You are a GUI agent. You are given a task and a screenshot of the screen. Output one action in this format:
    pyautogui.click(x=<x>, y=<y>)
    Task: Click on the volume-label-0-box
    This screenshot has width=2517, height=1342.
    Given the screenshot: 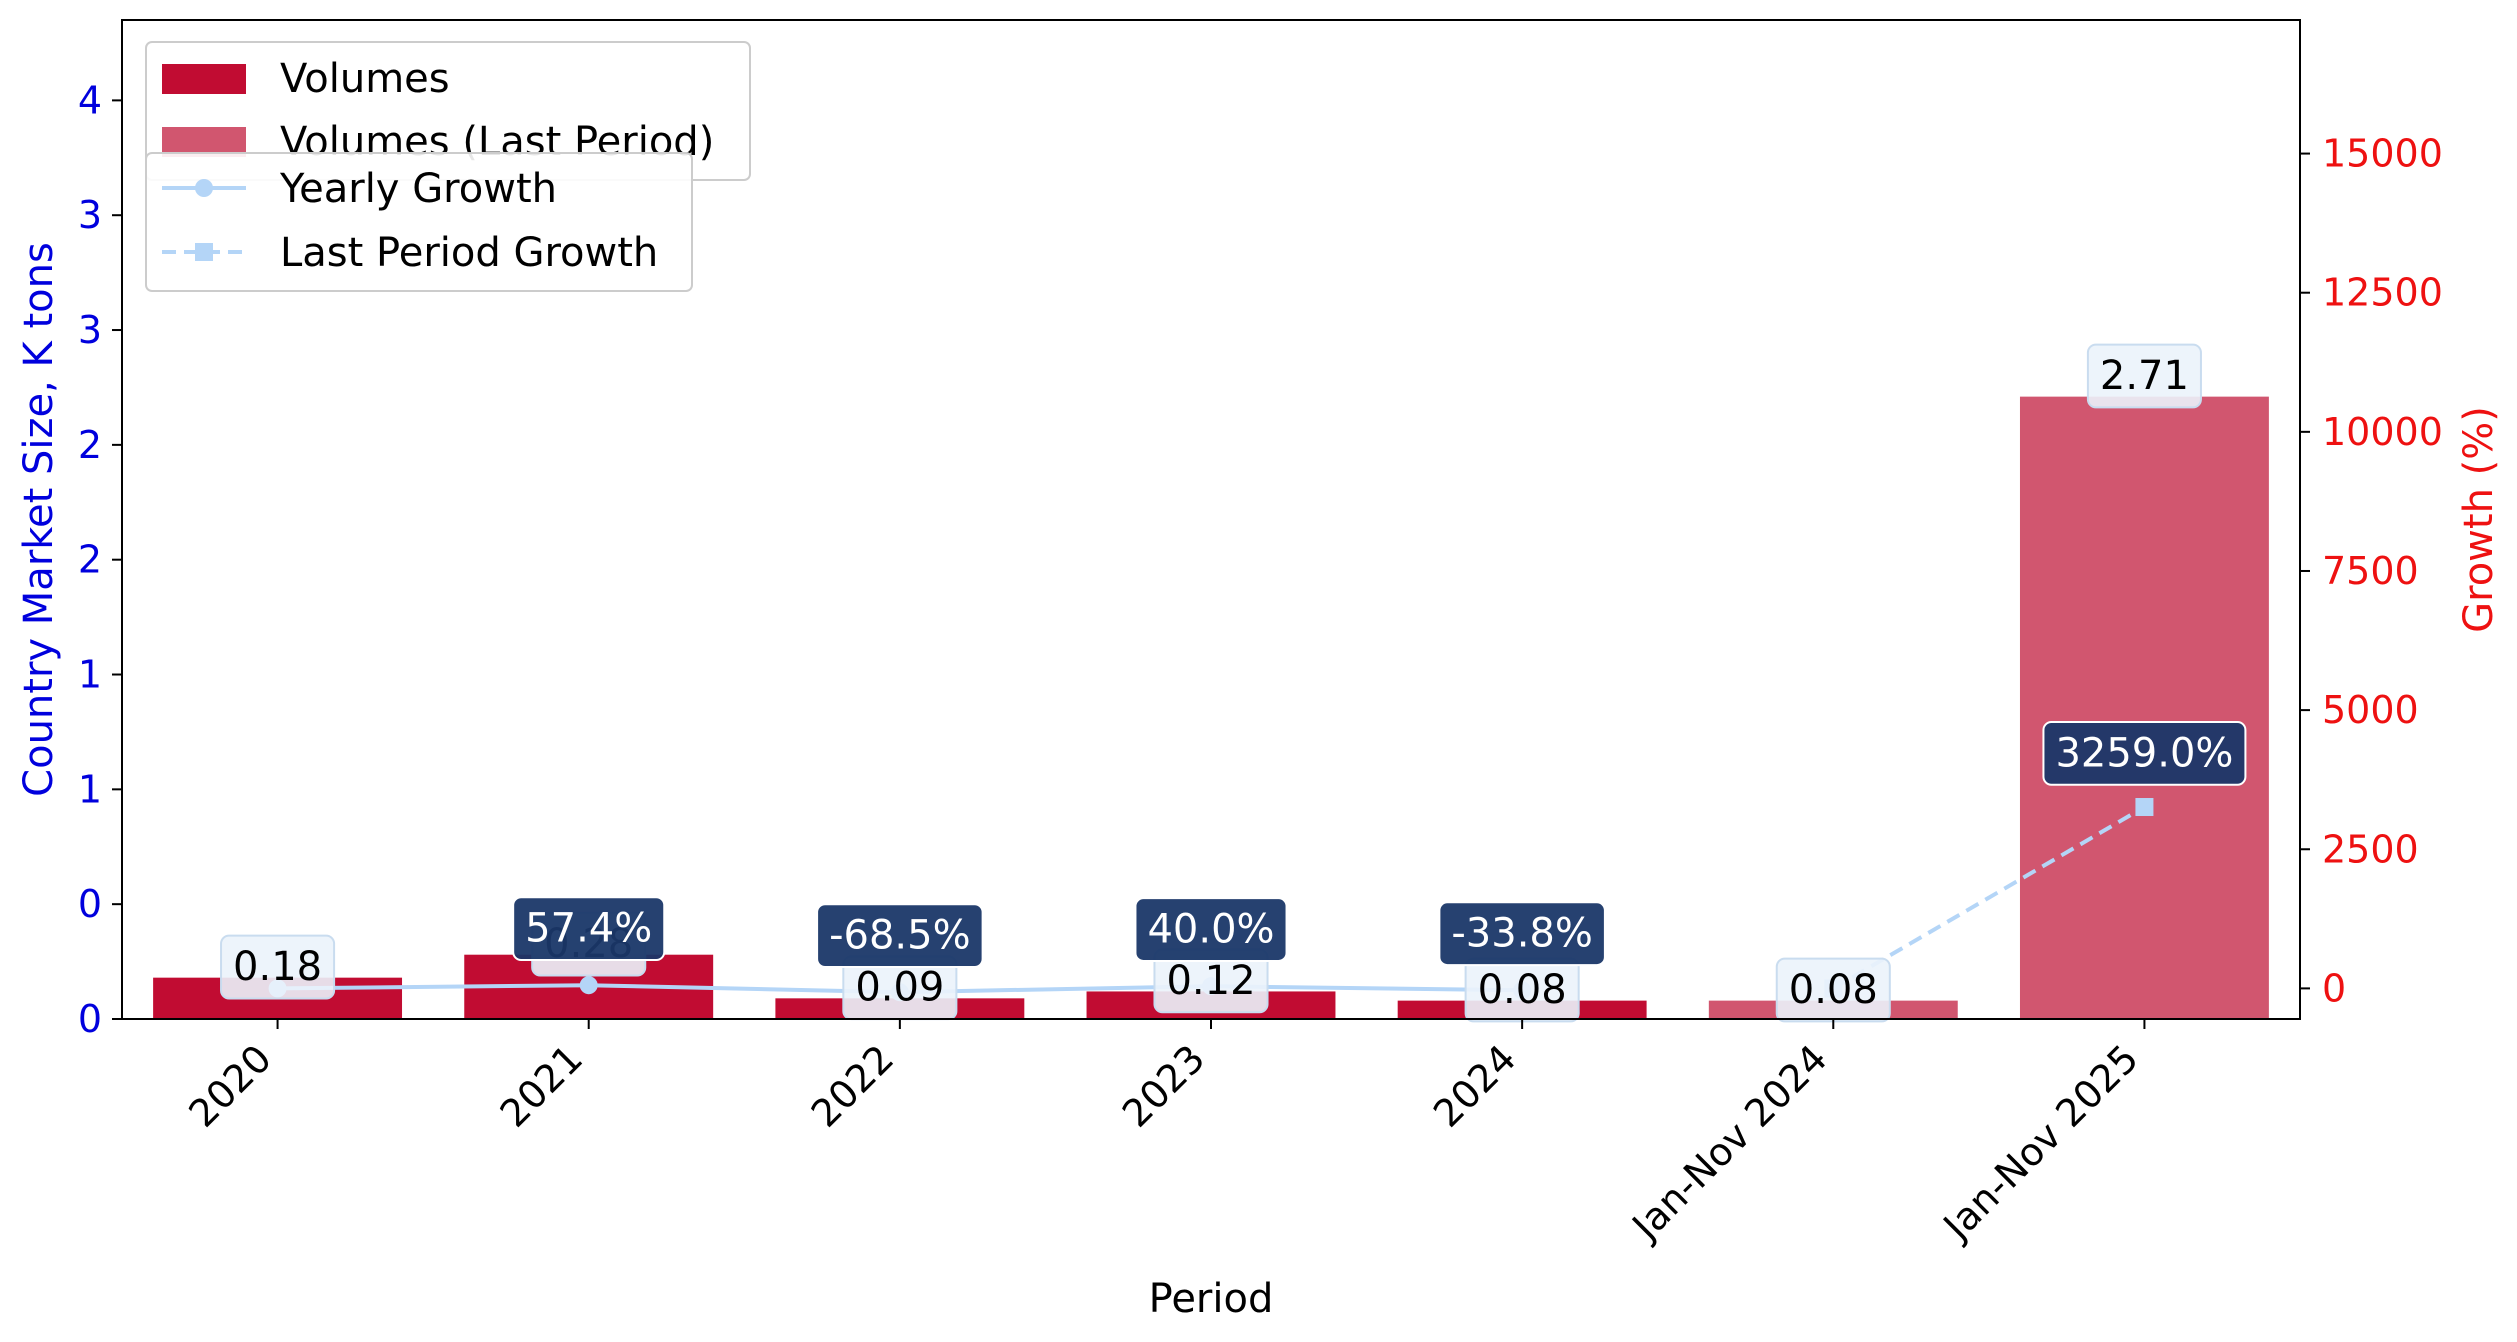 What is the action you would take?
    pyautogui.click(x=278, y=967)
    